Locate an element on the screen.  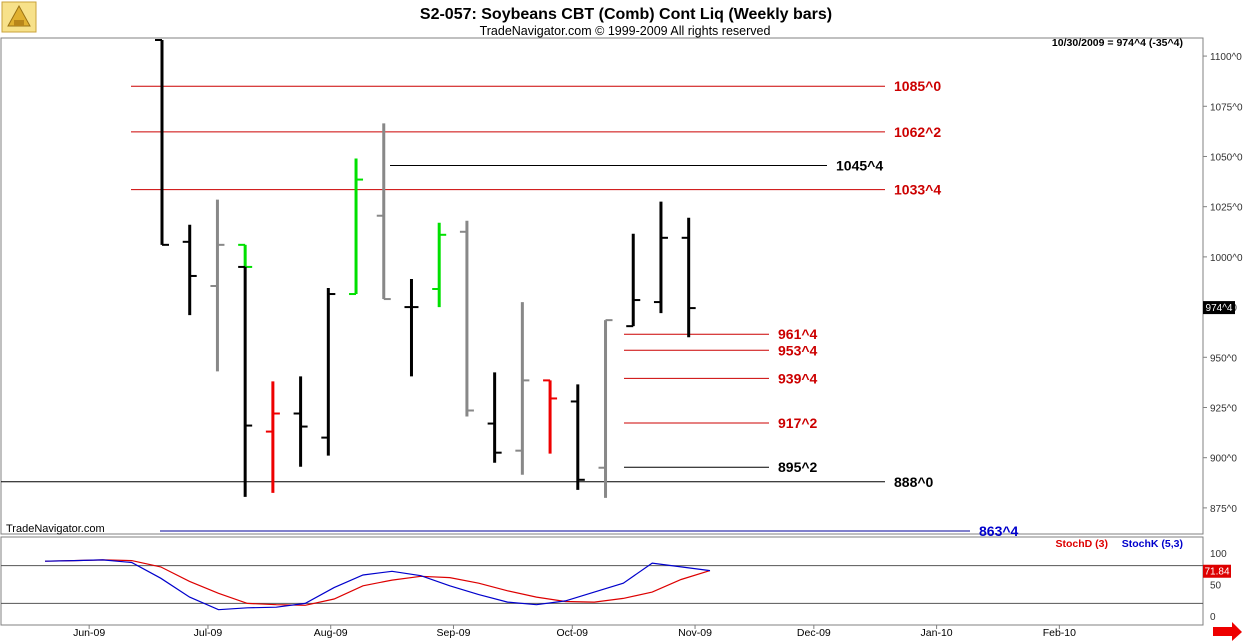
last-quote-label: 10/30/2009 = 974^4 (-35^4) is located at coordinates (1117, 43).